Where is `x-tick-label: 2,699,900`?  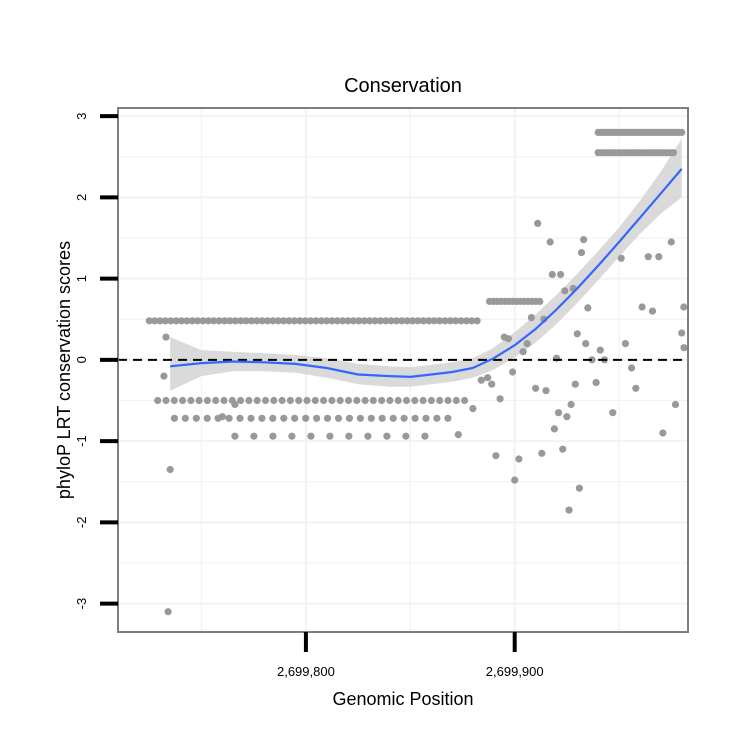 x-tick-label: 2,699,900 is located at coordinates (515, 671).